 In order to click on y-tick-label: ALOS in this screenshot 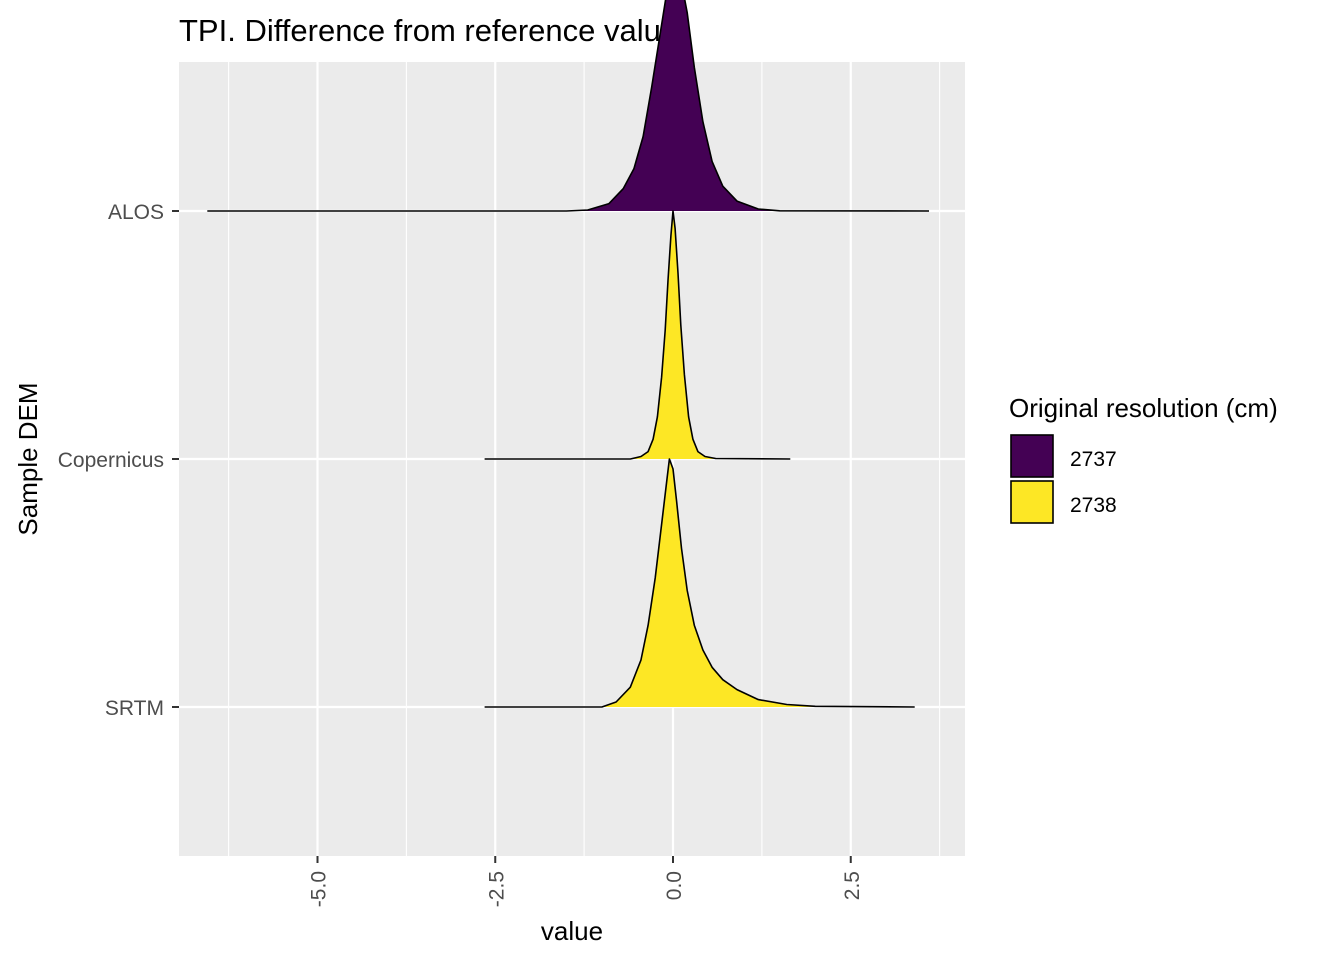, I will do `click(136, 212)`.